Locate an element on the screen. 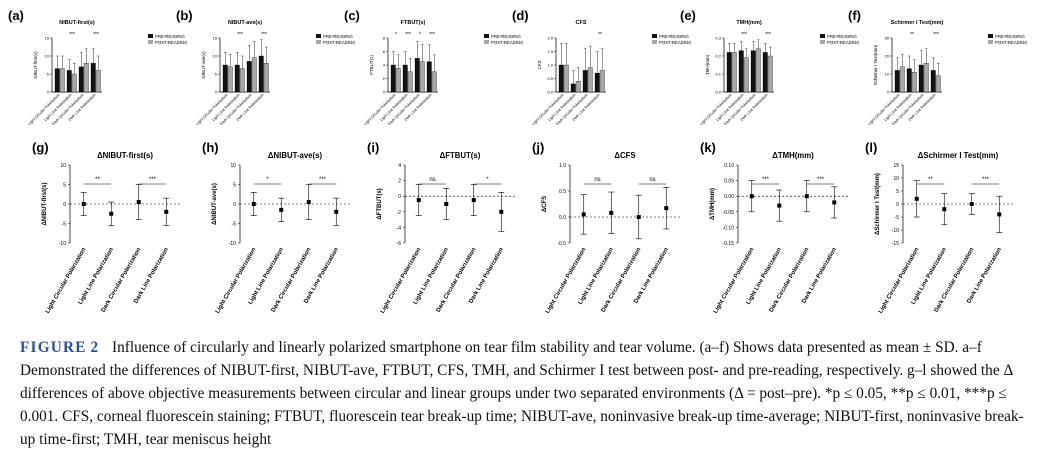  y-axis-label: CFS is located at coordinates (539, 65).